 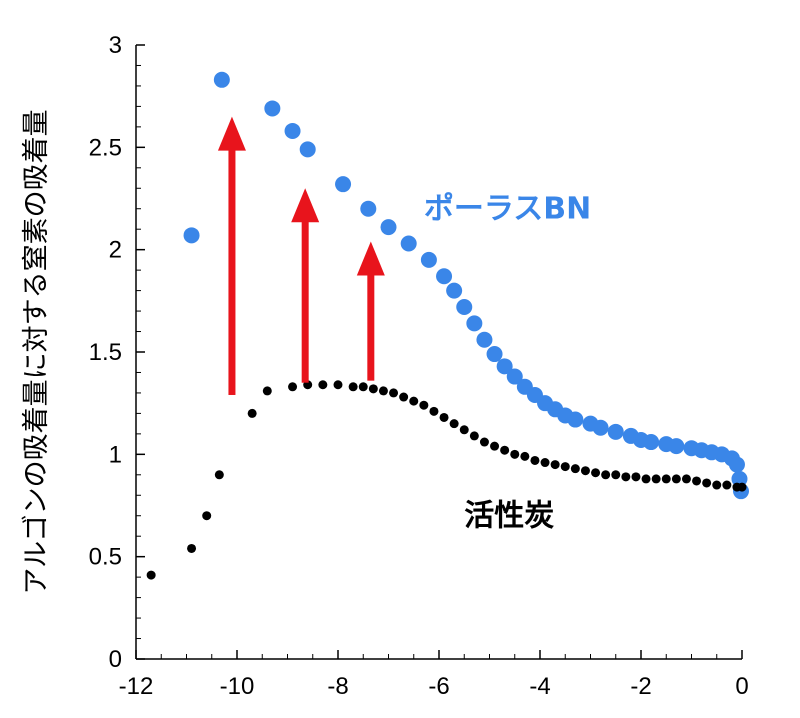 What do you see at coordinates (539, 686) in the screenshot?
I see `x-tick-label: -4` at bounding box center [539, 686].